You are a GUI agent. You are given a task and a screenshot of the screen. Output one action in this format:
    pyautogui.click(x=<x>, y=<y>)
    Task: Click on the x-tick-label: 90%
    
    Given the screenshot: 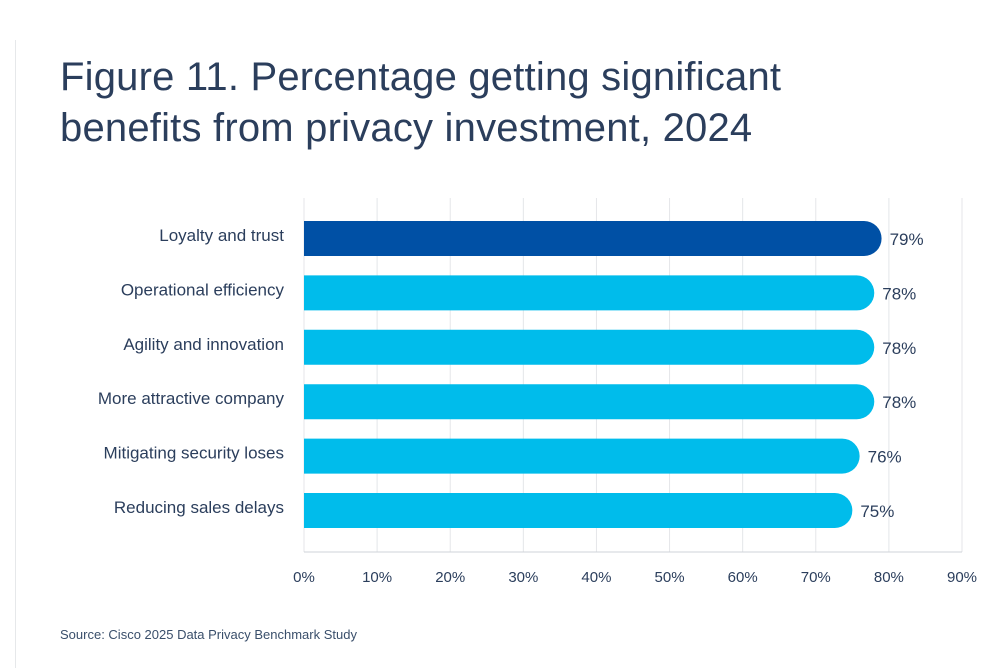 What is the action you would take?
    pyautogui.click(x=962, y=577)
    